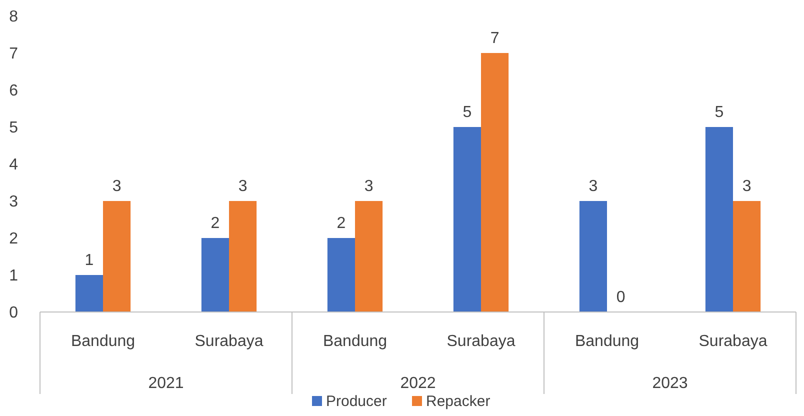 This screenshot has width=804, height=416. What do you see at coordinates (13, 313) in the screenshot?
I see `y-tick-label: 0` at bounding box center [13, 313].